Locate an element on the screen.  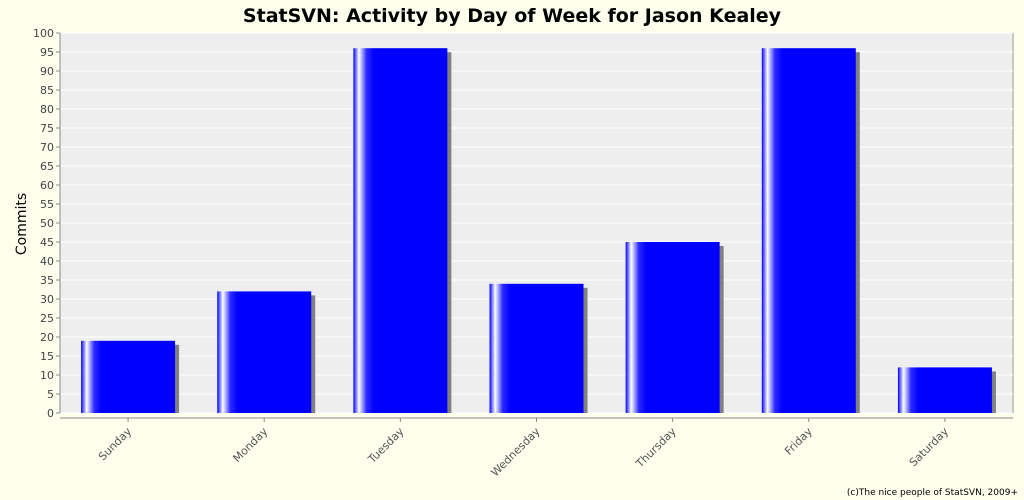
x-tick-label: Friday is located at coordinates (798, 441).